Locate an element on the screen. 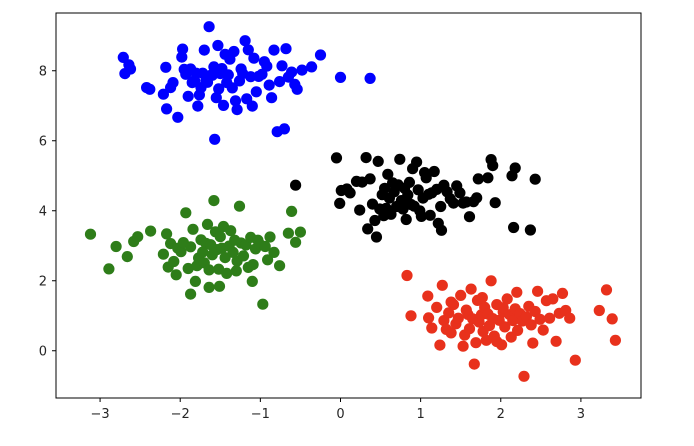  y-tick-label: 8 is located at coordinates (43, 71).